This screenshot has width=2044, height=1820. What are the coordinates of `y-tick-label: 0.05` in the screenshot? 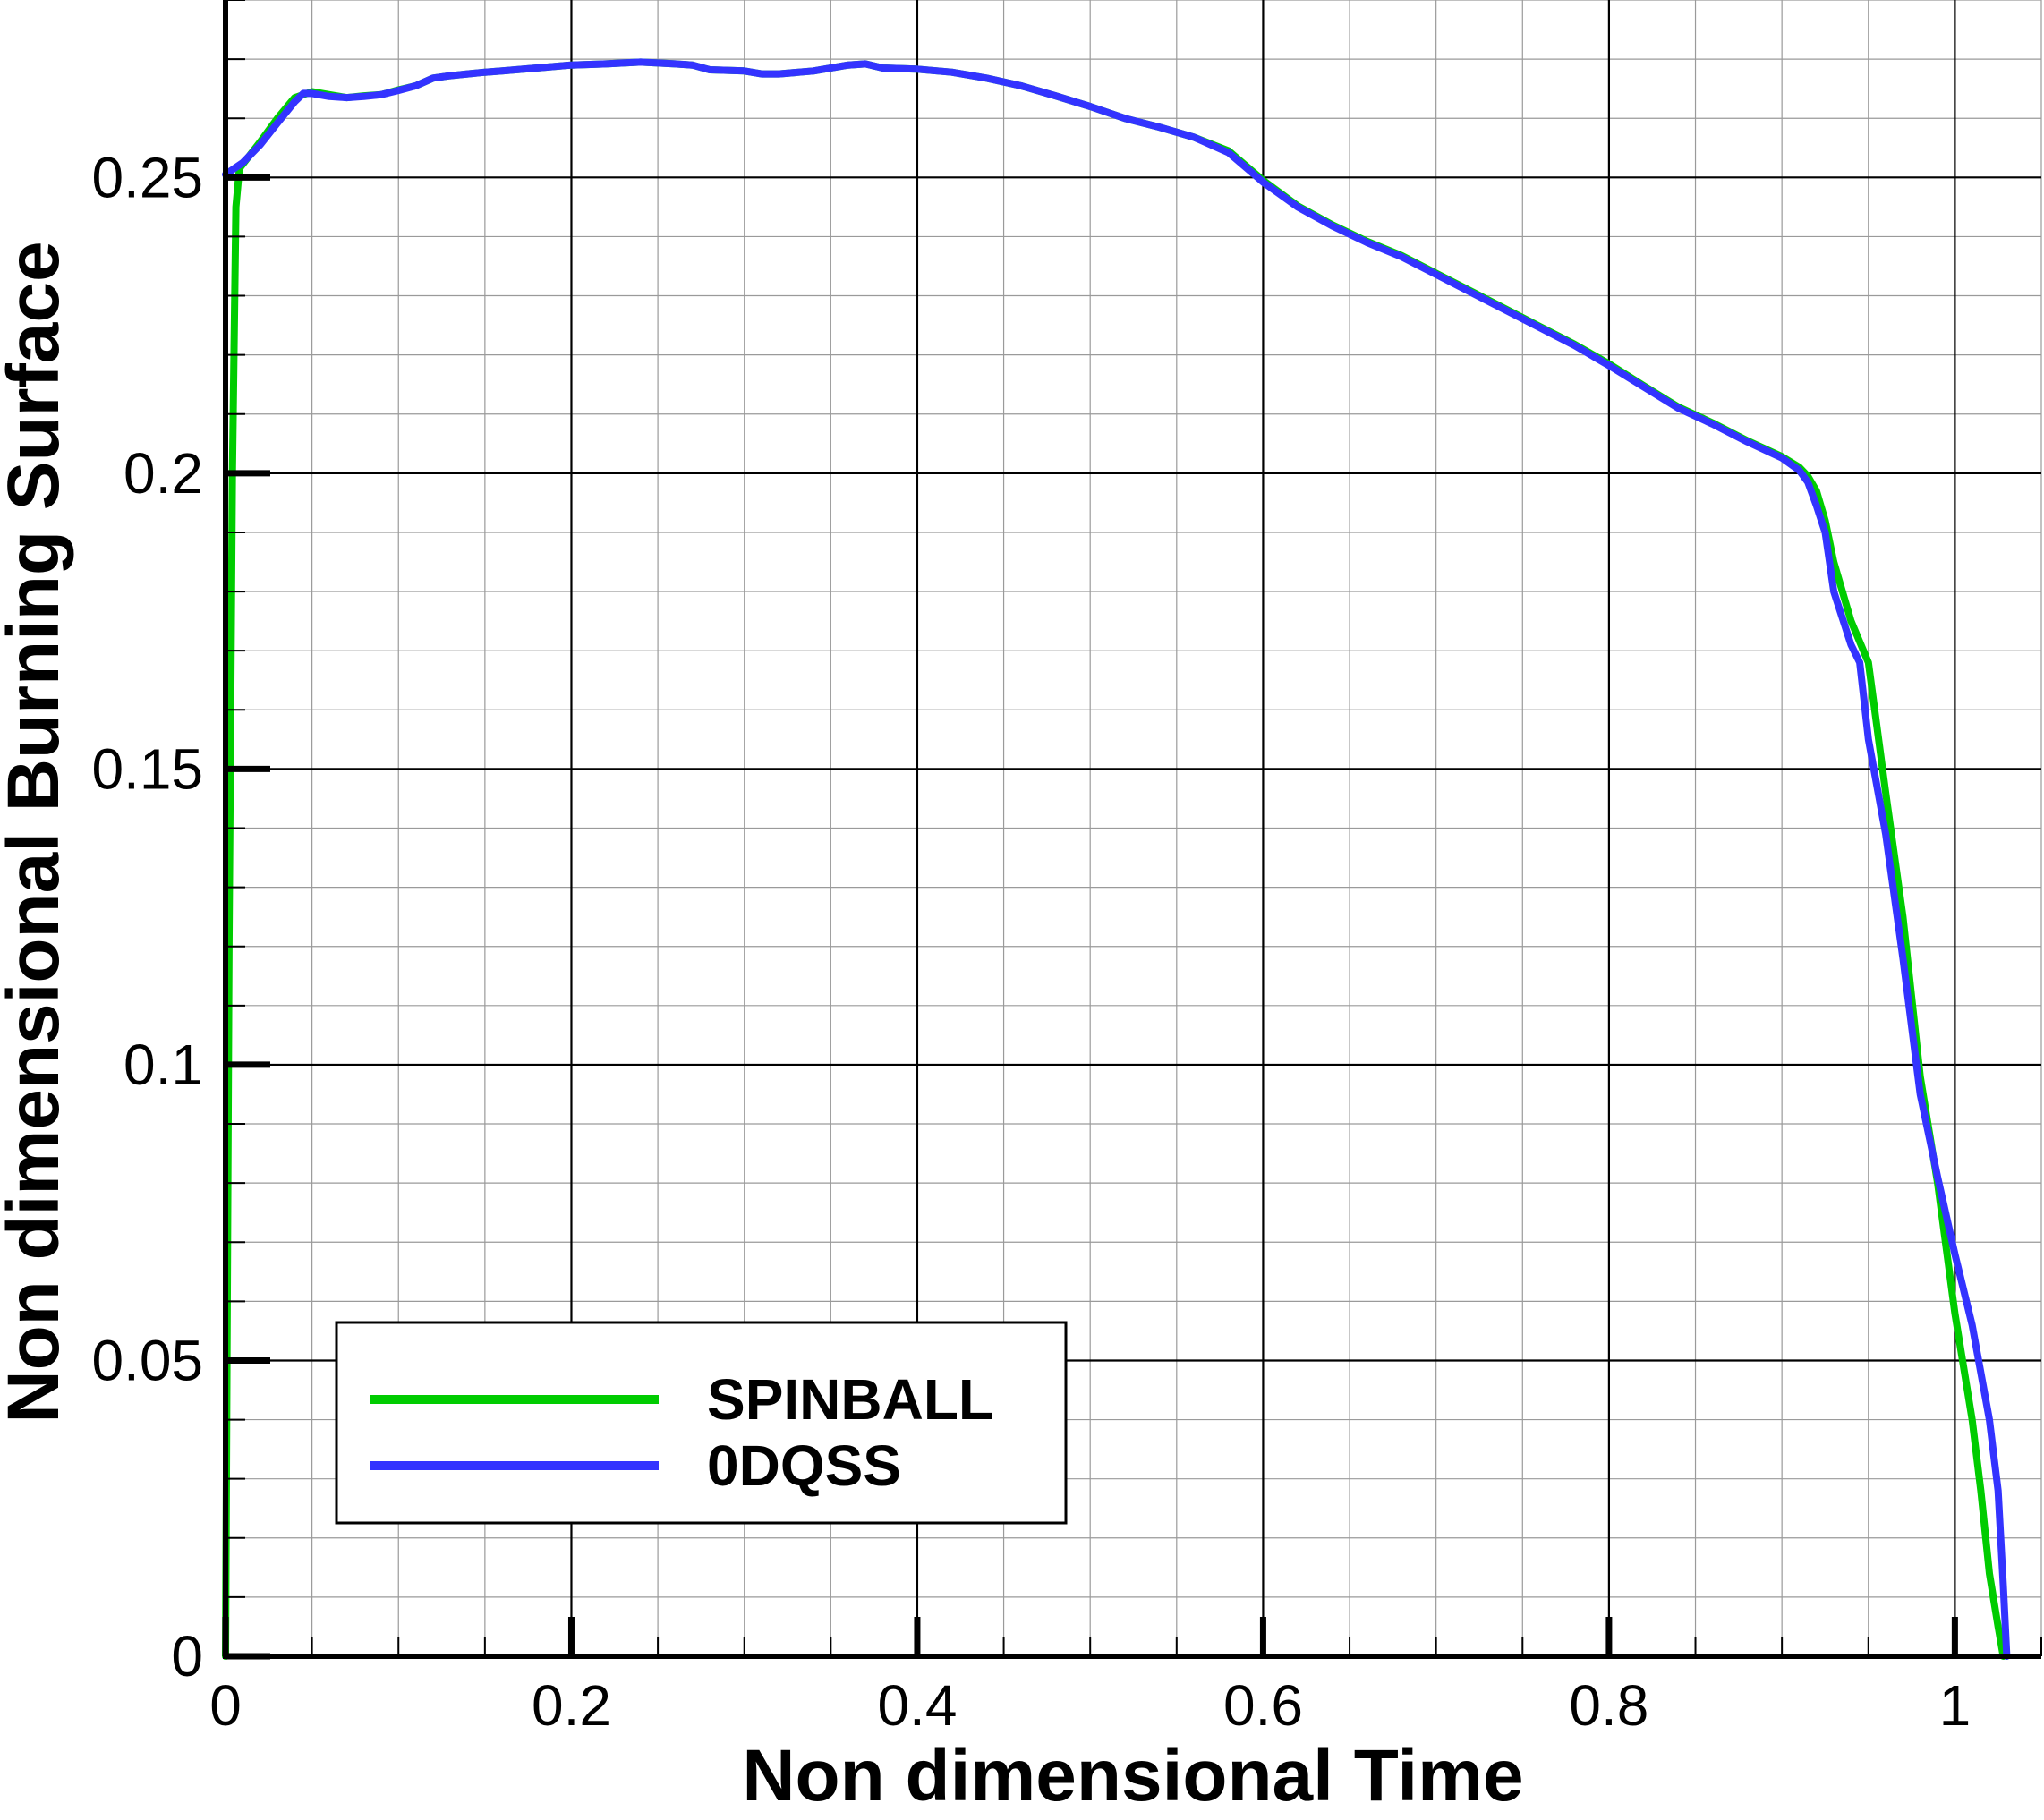 It's located at (147, 1360).